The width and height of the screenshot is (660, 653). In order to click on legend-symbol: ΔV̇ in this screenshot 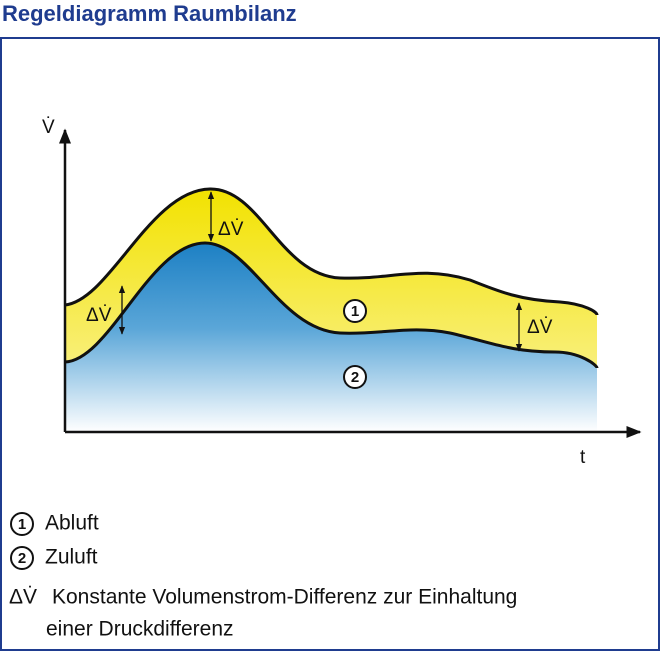, I will do `click(23, 597)`.